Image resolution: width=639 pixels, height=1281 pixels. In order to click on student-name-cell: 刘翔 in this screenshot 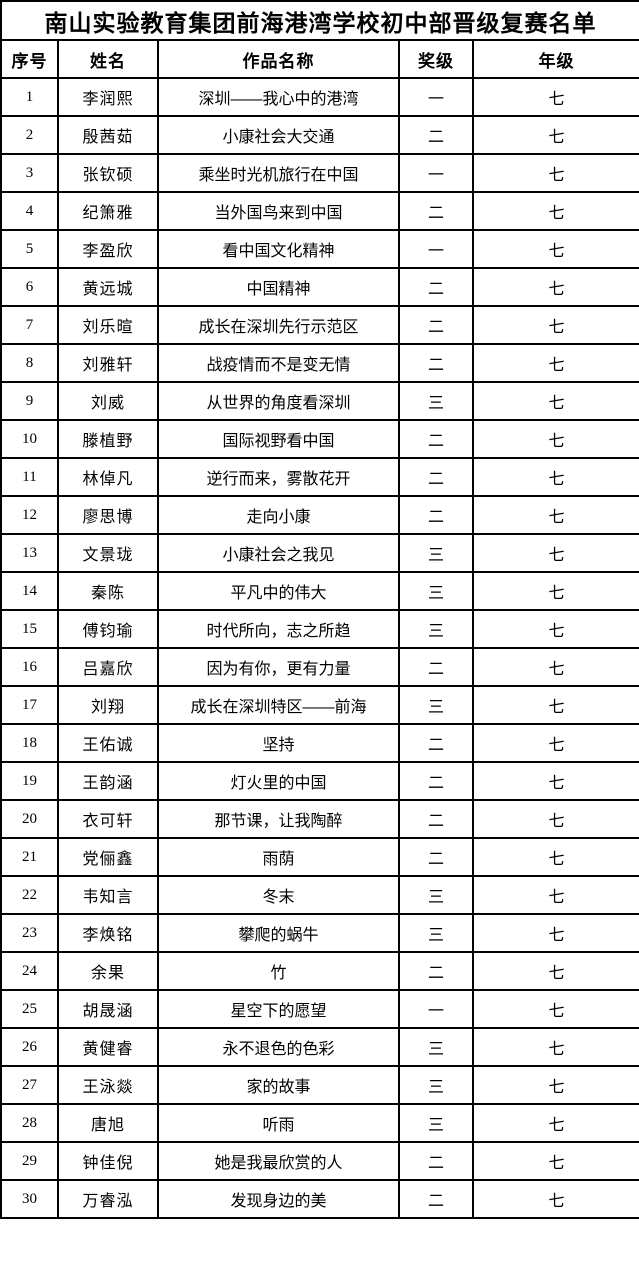, I will do `click(108, 705)`.